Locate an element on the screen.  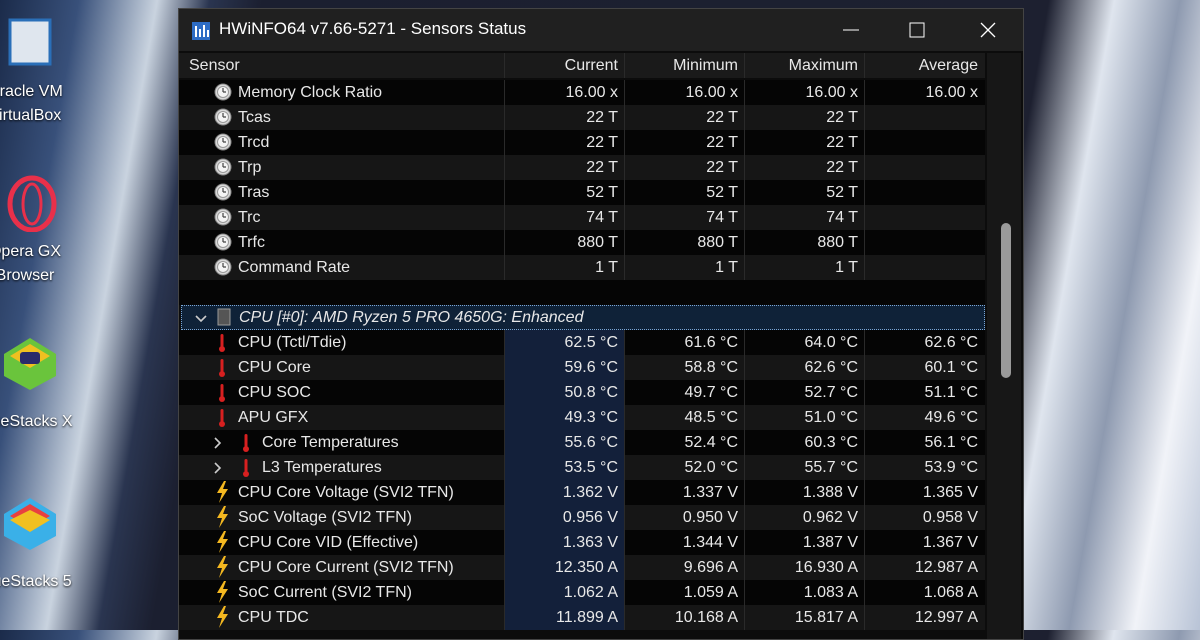
close-button is located at coordinates (988, 30).